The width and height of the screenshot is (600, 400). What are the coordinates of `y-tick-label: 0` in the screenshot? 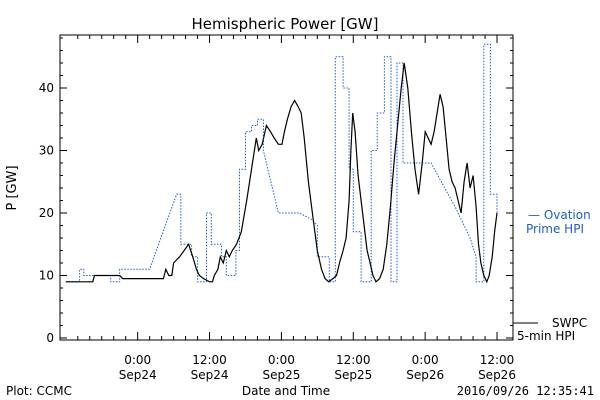 It's located at (50, 338).